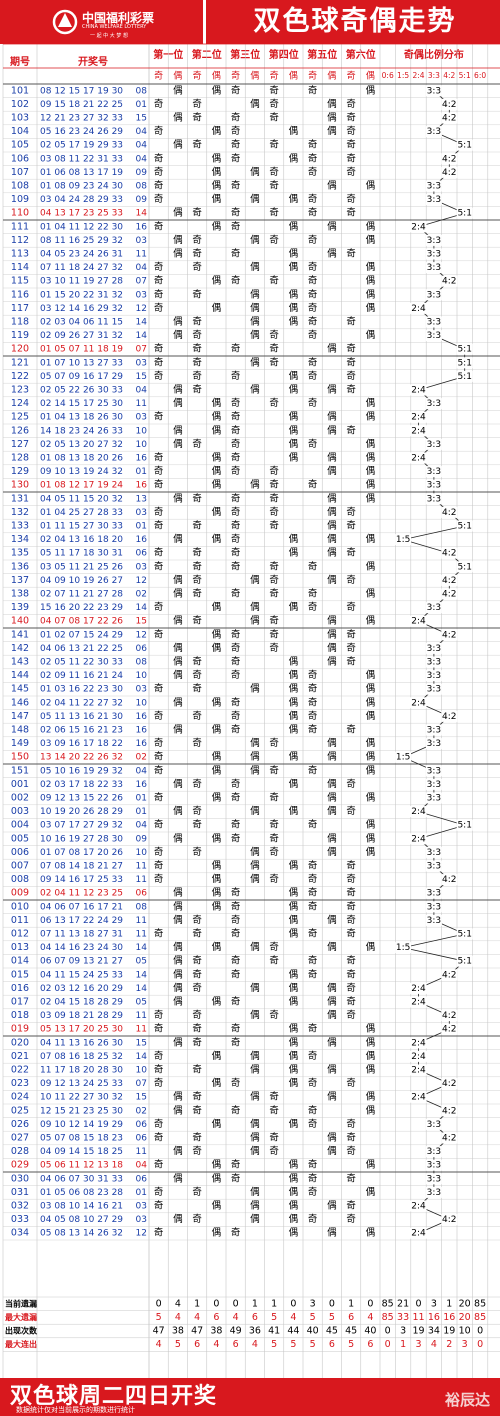 This screenshot has height=1416, width=500. I want to click on stat-value: 2, so click(449, 1344).